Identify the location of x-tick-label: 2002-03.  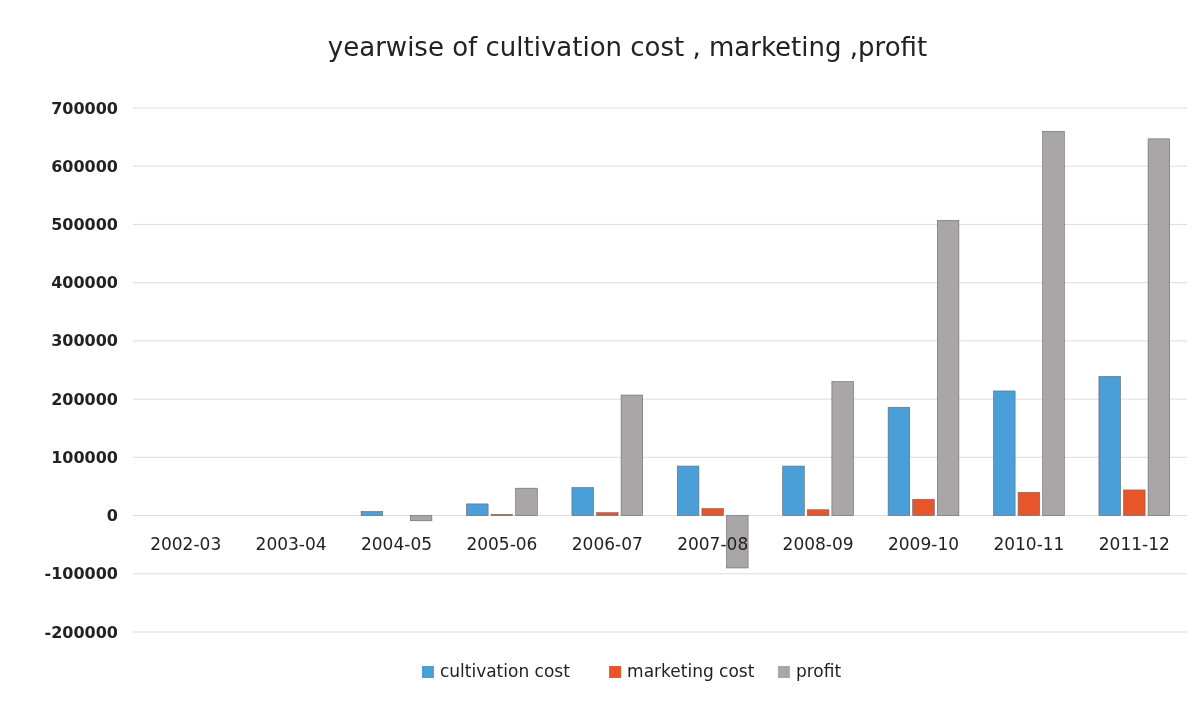
(186, 543).